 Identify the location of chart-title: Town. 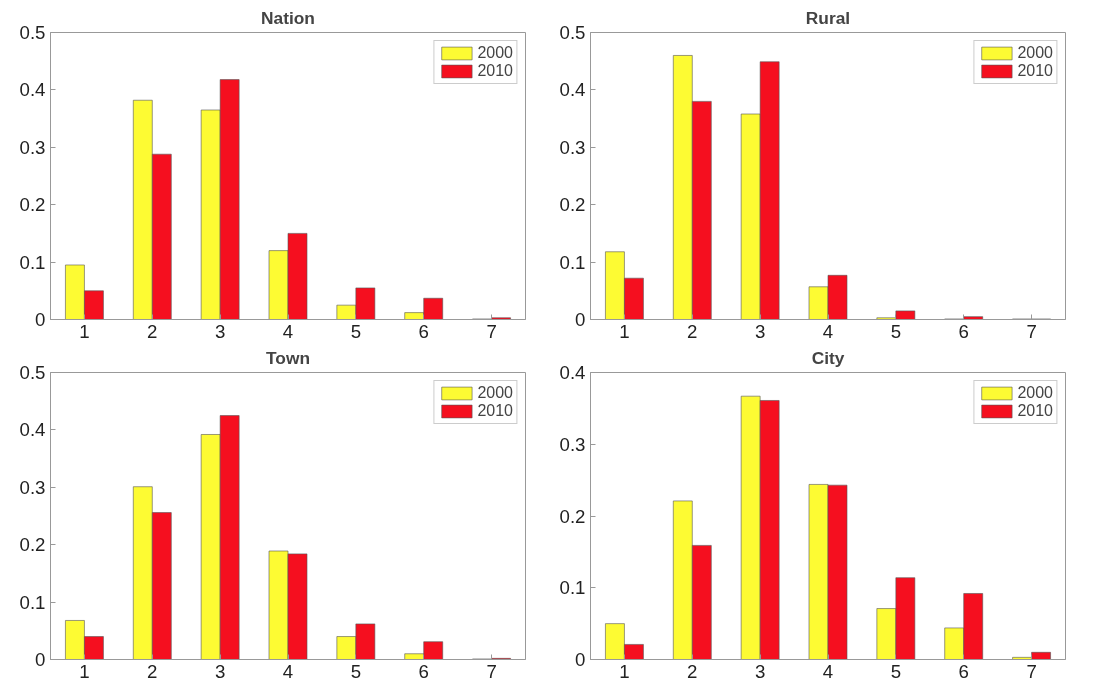
(288, 357).